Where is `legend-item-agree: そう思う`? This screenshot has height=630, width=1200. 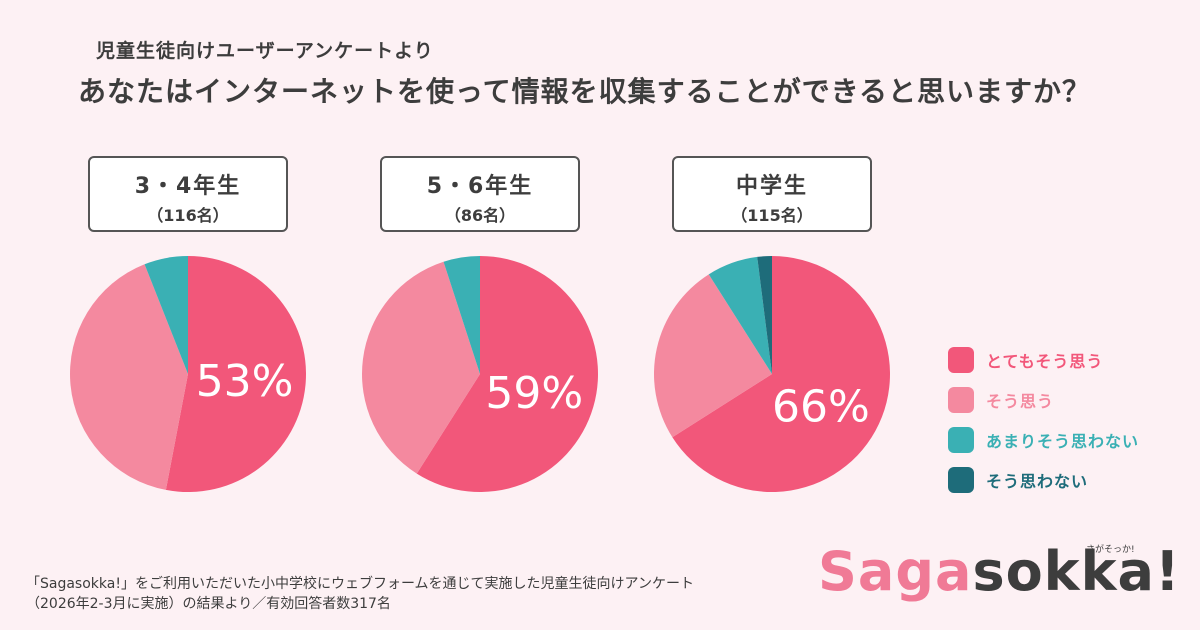 legend-item-agree: そう思う is located at coordinates (1043, 400).